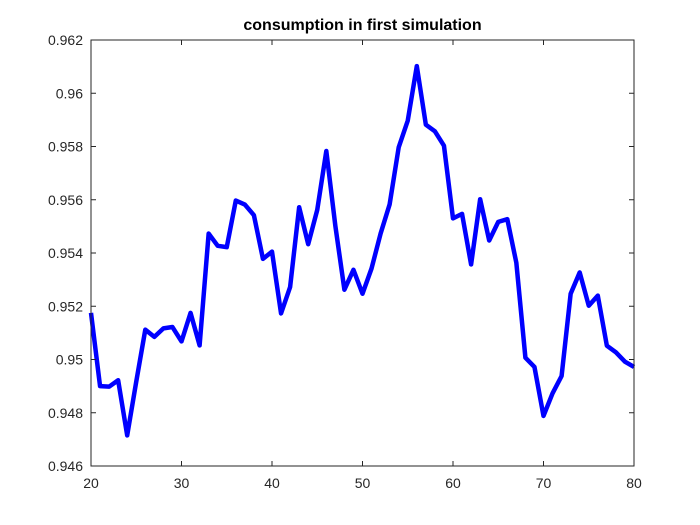 The image size is (700, 525). I want to click on y-tick-label: 0.95, so click(69, 360).